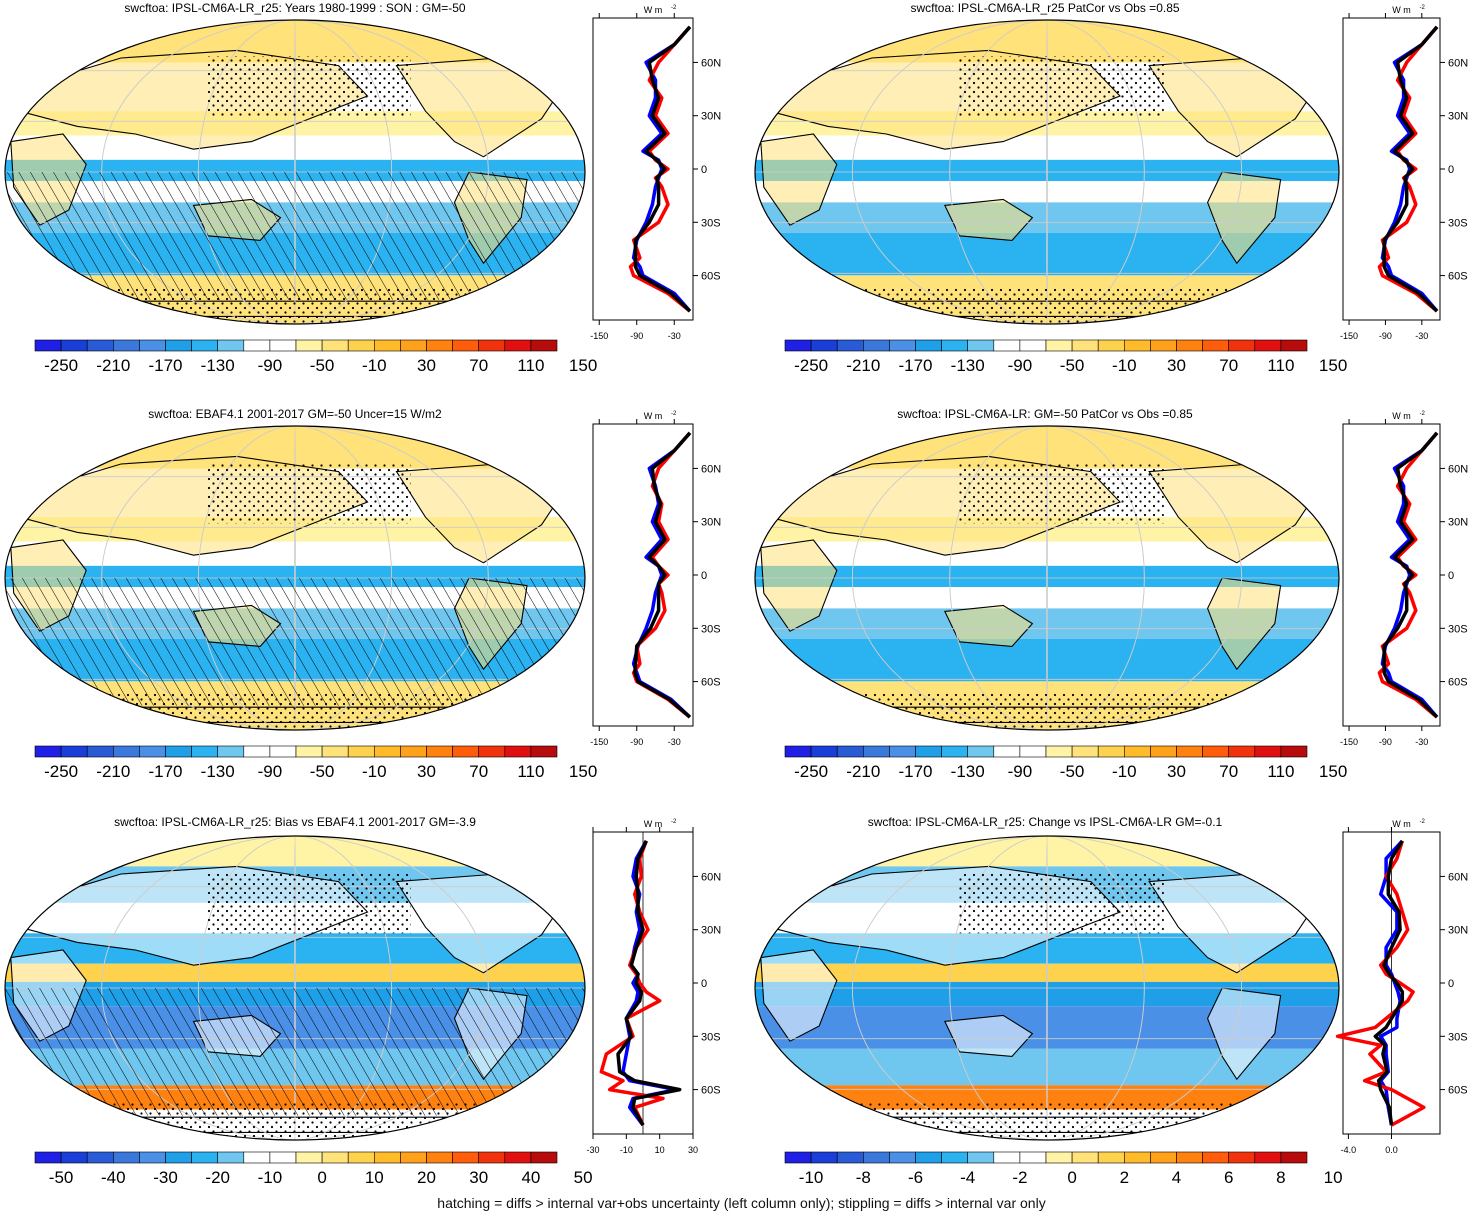 Image resolution: width=1483 pixels, height=1215 pixels. I want to click on zonal-profile-panel-6: 60N 30N 0 30S 60S -4.0 0.0 W m -2, so click(1401, 987).